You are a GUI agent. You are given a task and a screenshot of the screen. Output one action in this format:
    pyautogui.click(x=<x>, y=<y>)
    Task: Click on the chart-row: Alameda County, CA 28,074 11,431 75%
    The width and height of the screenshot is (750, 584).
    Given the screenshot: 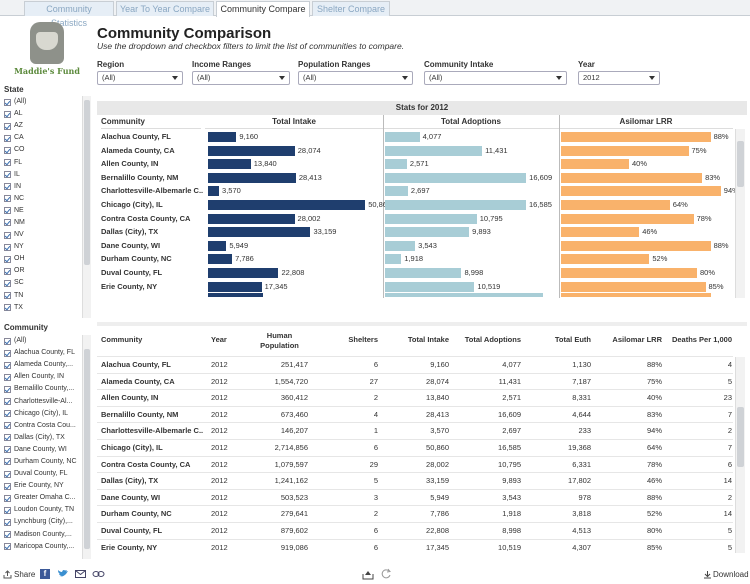 What is the action you would take?
    pyautogui.click(x=415, y=151)
    